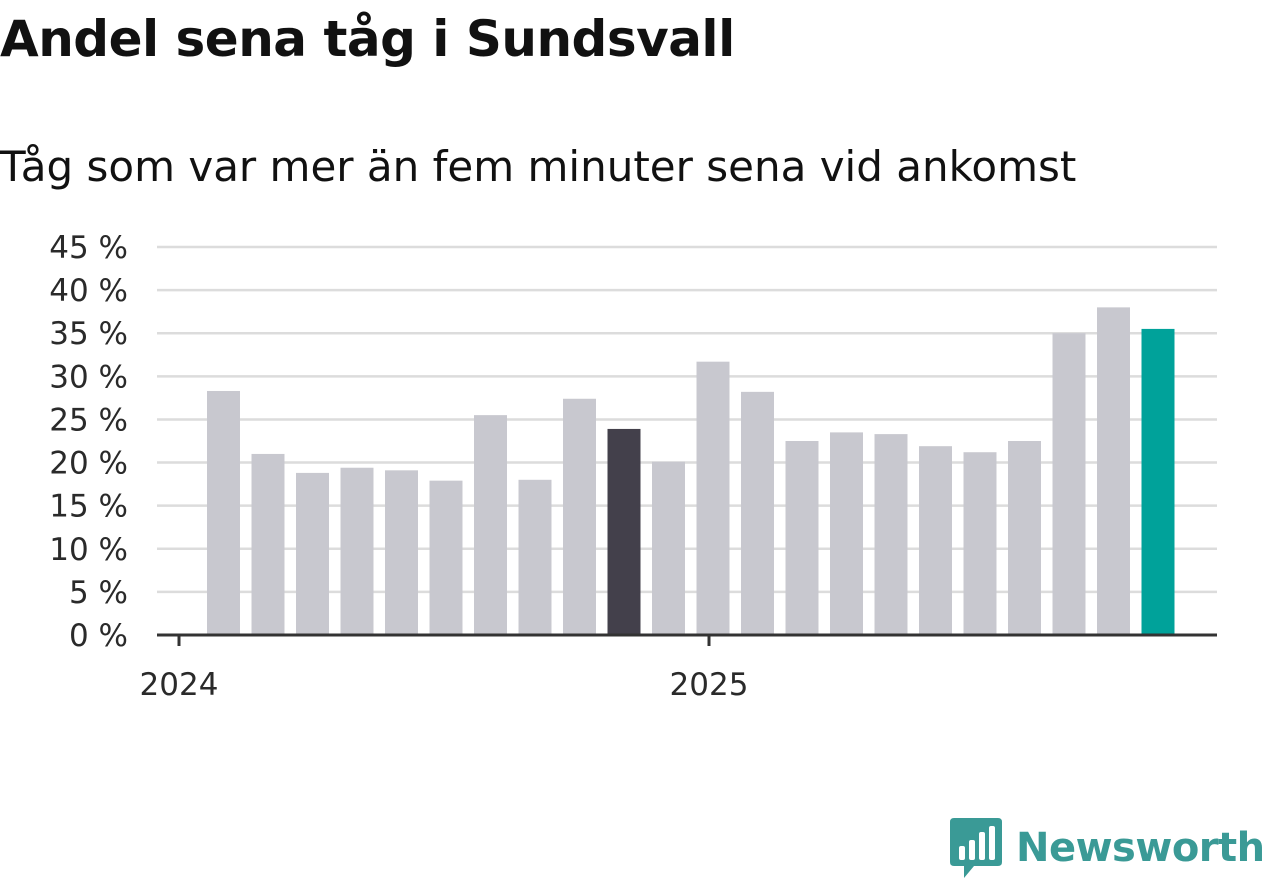 This screenshot has height=879, width=1262. I want to click on y-tick-label: 15 %, so click(88, 507).